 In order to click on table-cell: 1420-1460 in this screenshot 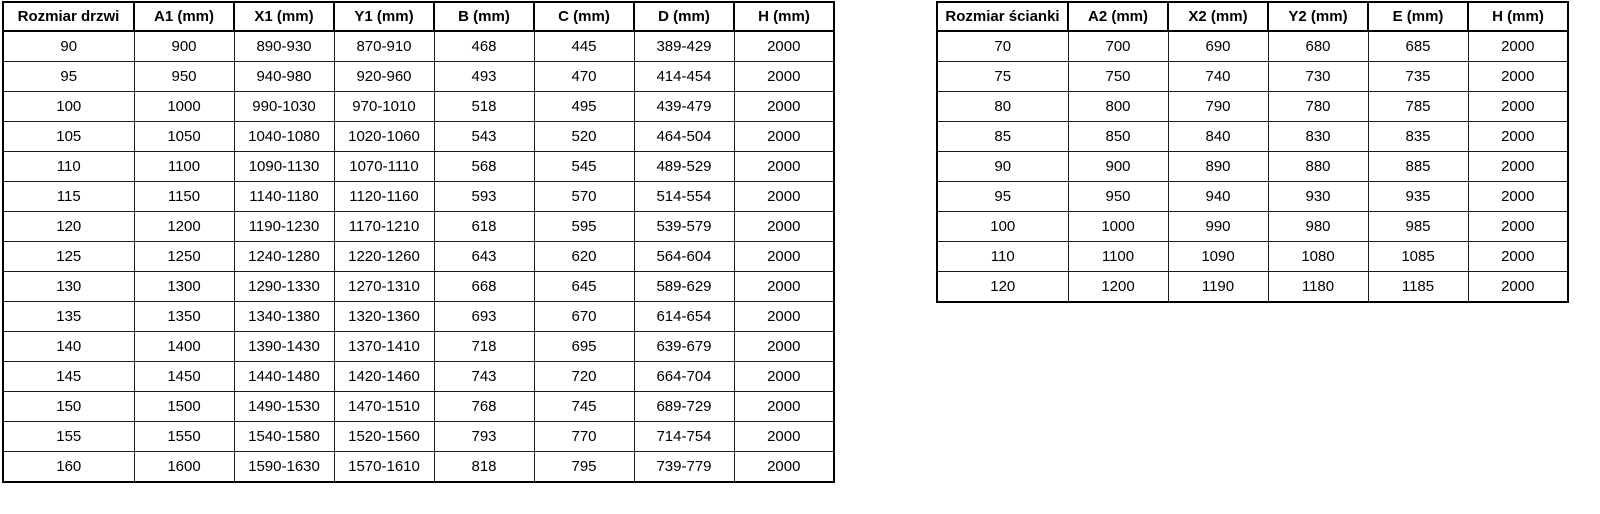, I will do `click(384, 376)`.